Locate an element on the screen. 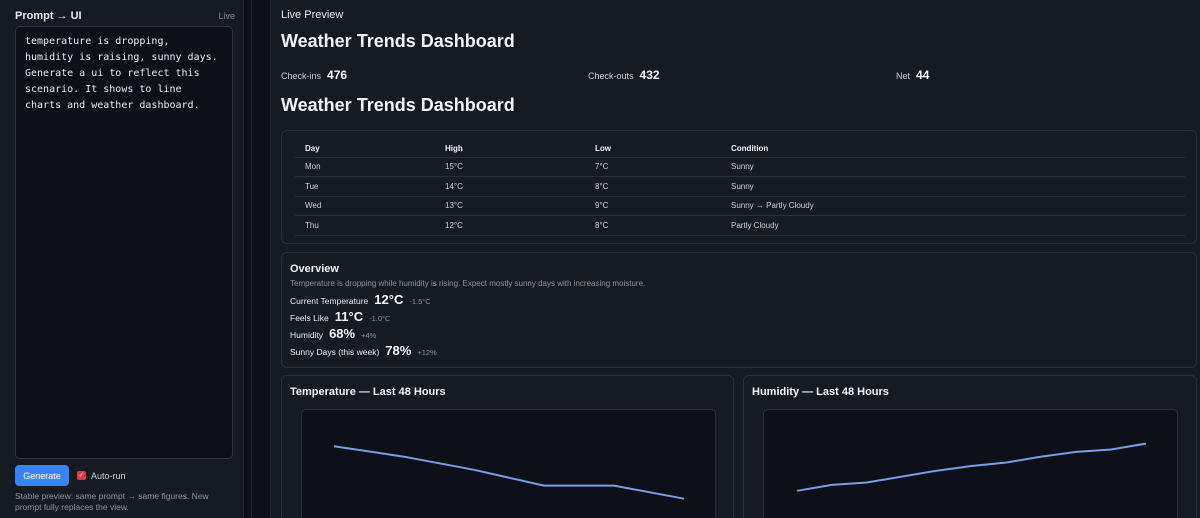  table-cell: Tue is located at coordinates (365, 186).